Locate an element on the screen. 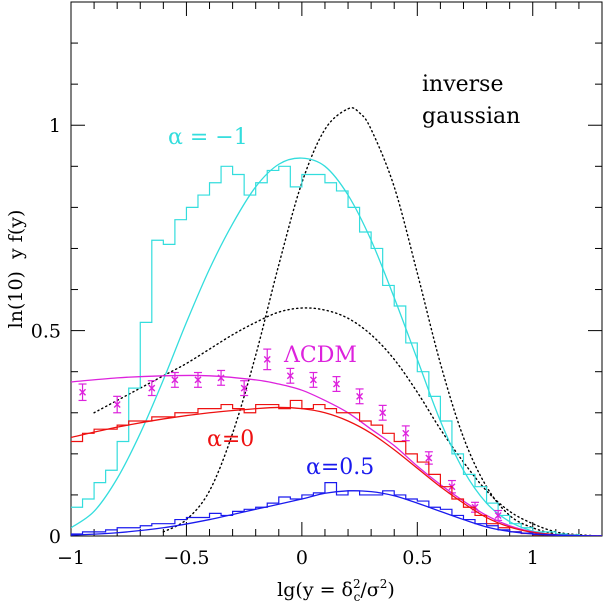  annotation-alpha-05: α=0.5 is located at coordinates (340, 467).